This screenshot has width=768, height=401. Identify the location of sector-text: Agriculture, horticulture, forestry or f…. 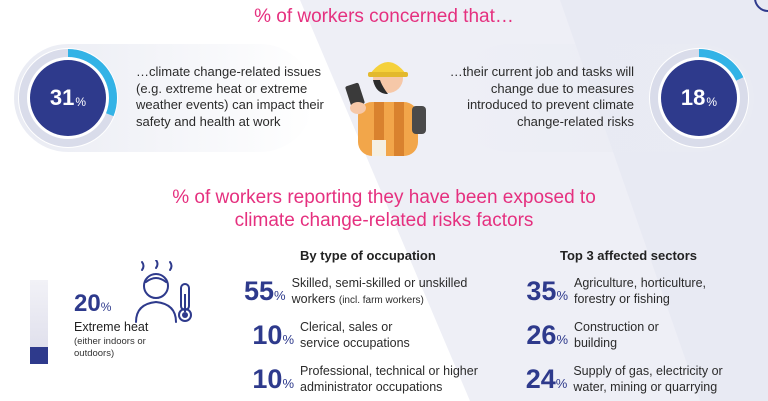
(640, 291).